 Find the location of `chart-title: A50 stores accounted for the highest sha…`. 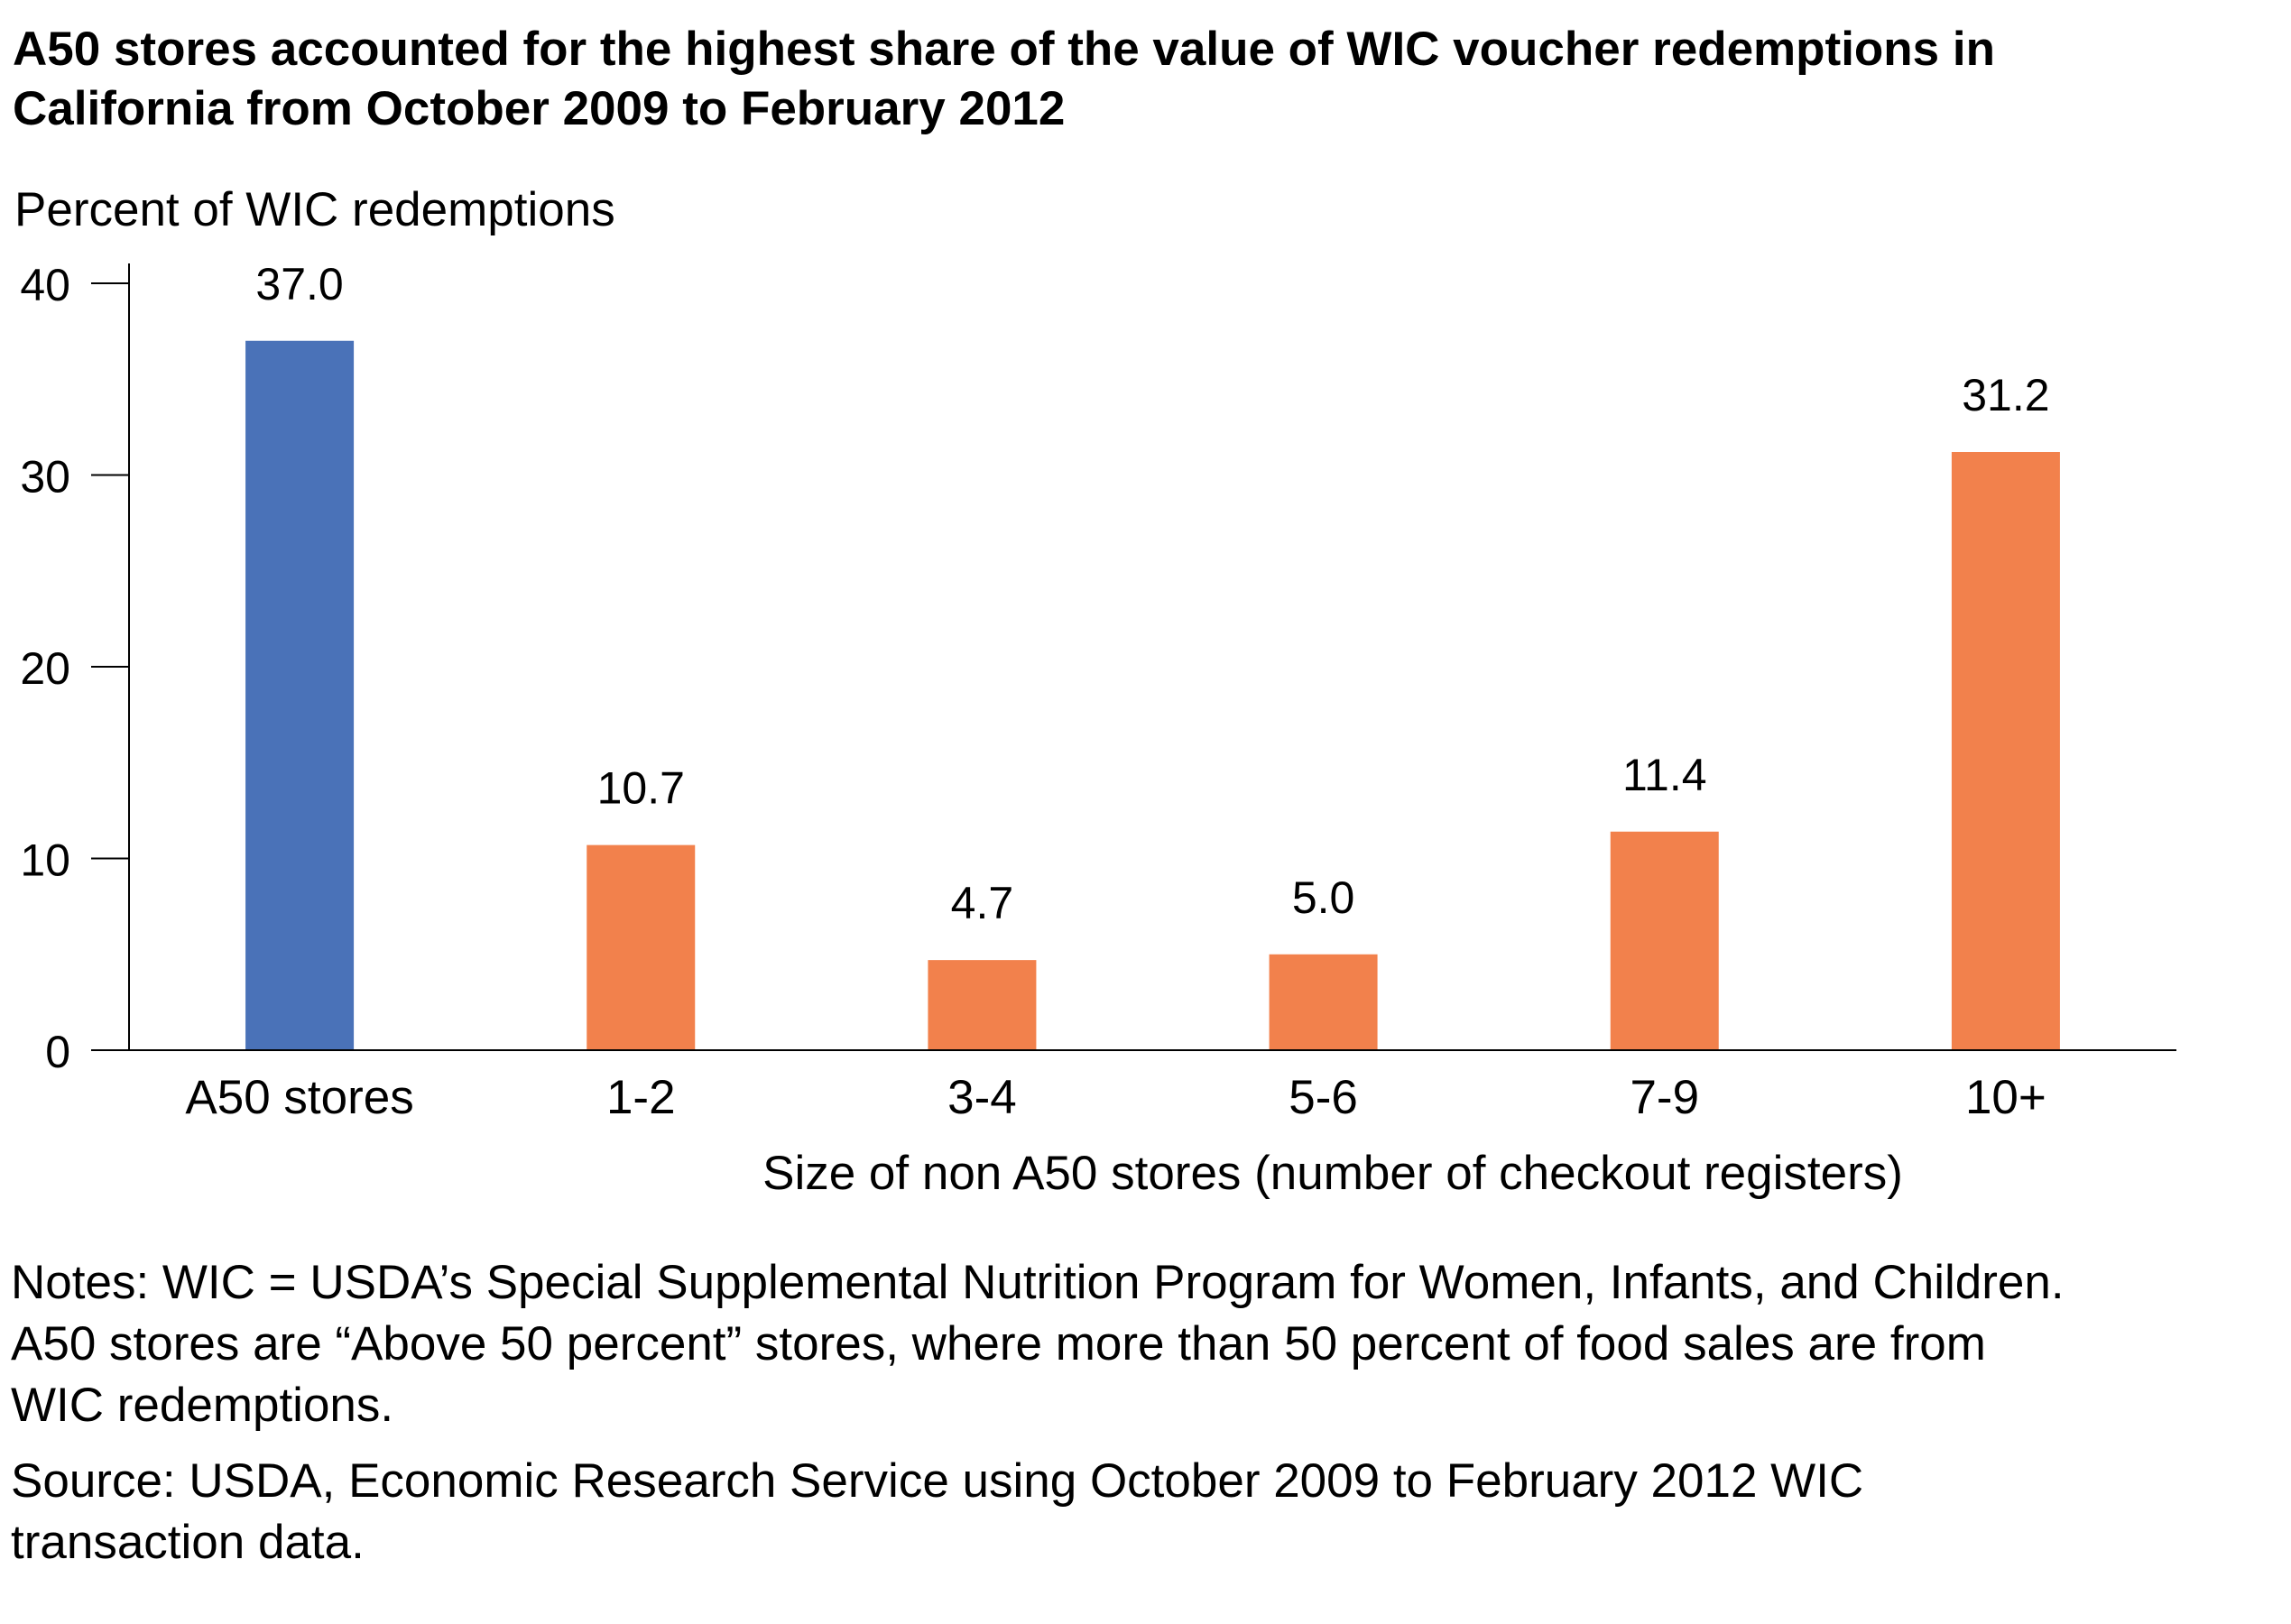

chart-title: A50 stores accounted for the highest sha… is located at coordinates (1131, 80).